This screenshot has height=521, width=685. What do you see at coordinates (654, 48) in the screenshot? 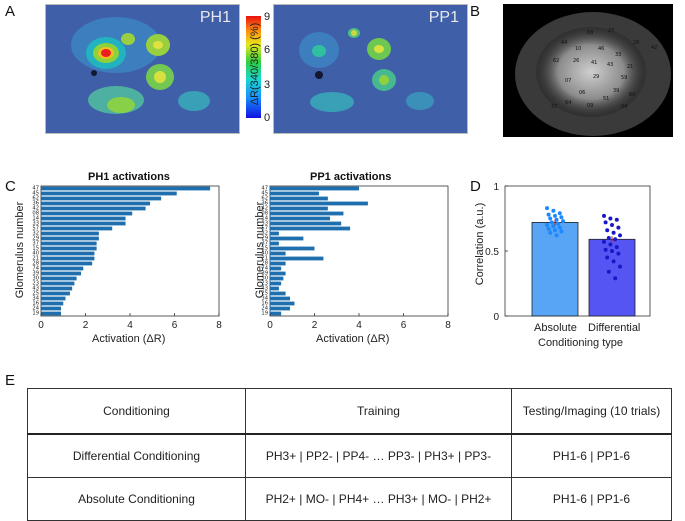
I see `glomerulus-label: 42` at bounding box center [654, 48].